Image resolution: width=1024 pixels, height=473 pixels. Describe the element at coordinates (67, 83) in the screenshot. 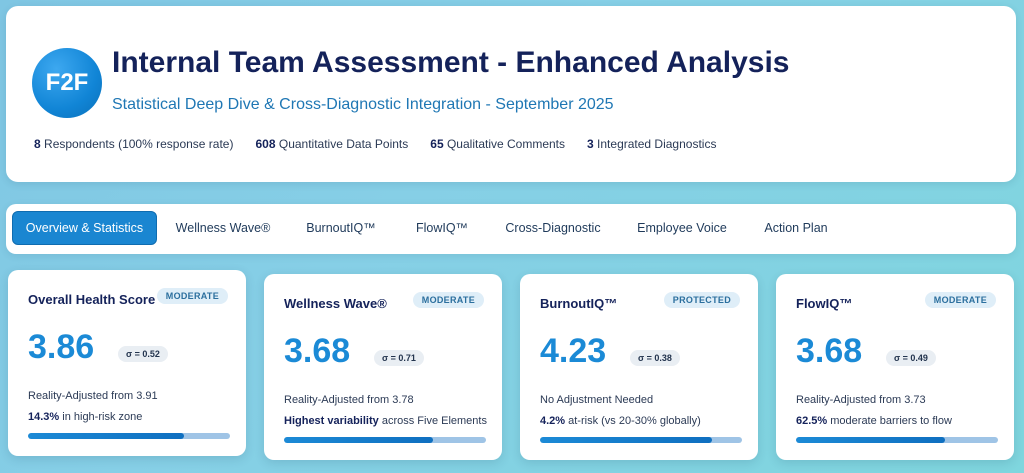

I see `f2f-logo: F2F` at that location.